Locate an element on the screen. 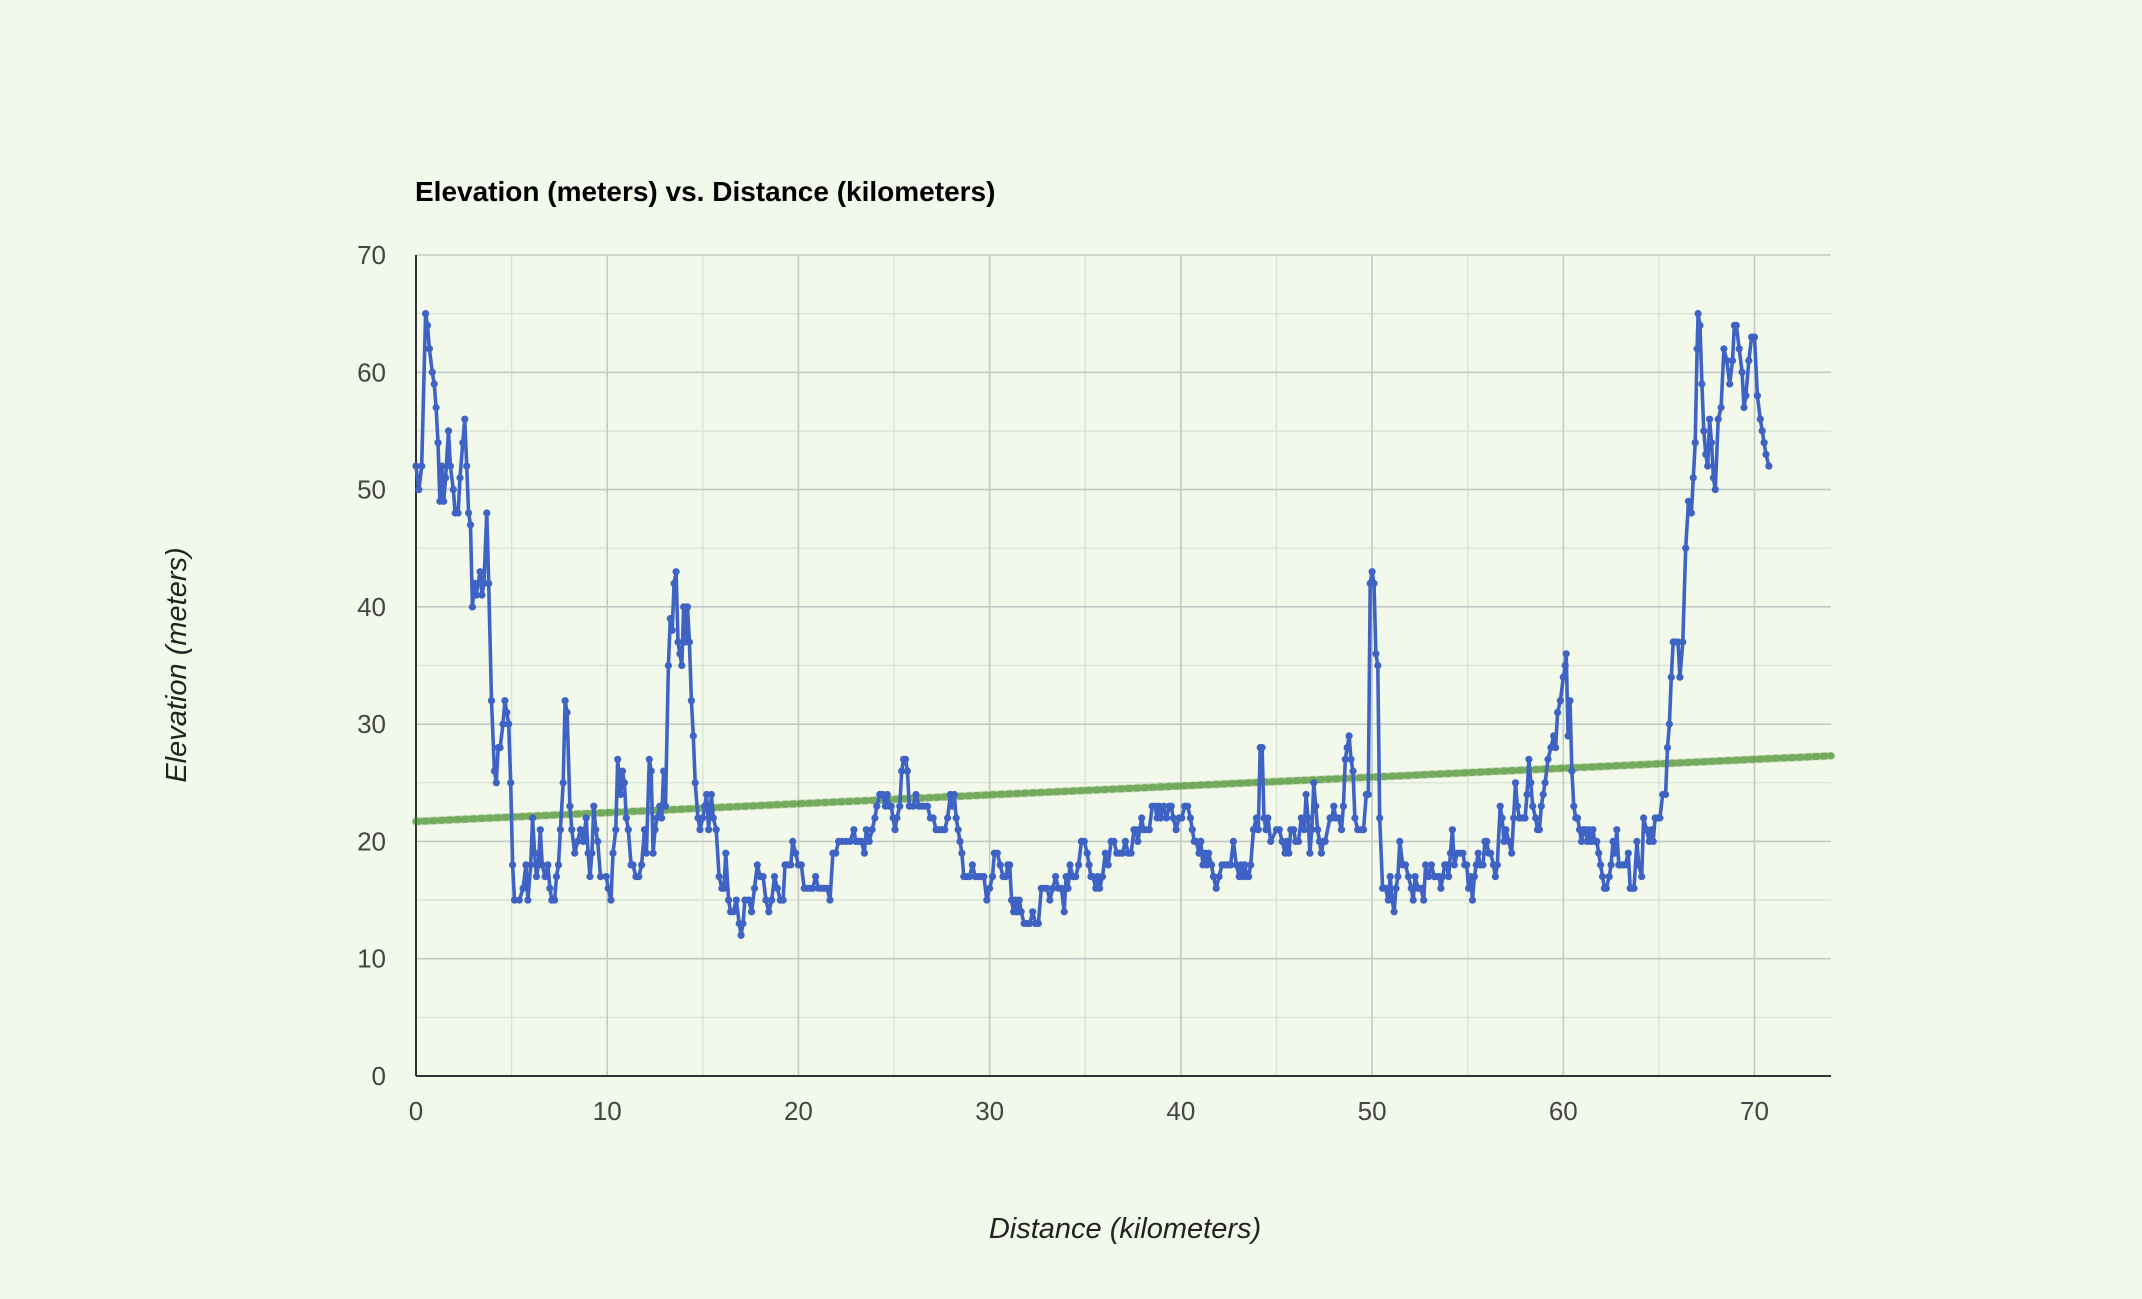 The image size is (2142, 1299). x-tick-label: 40 is located at coordinates (1180, 1111).